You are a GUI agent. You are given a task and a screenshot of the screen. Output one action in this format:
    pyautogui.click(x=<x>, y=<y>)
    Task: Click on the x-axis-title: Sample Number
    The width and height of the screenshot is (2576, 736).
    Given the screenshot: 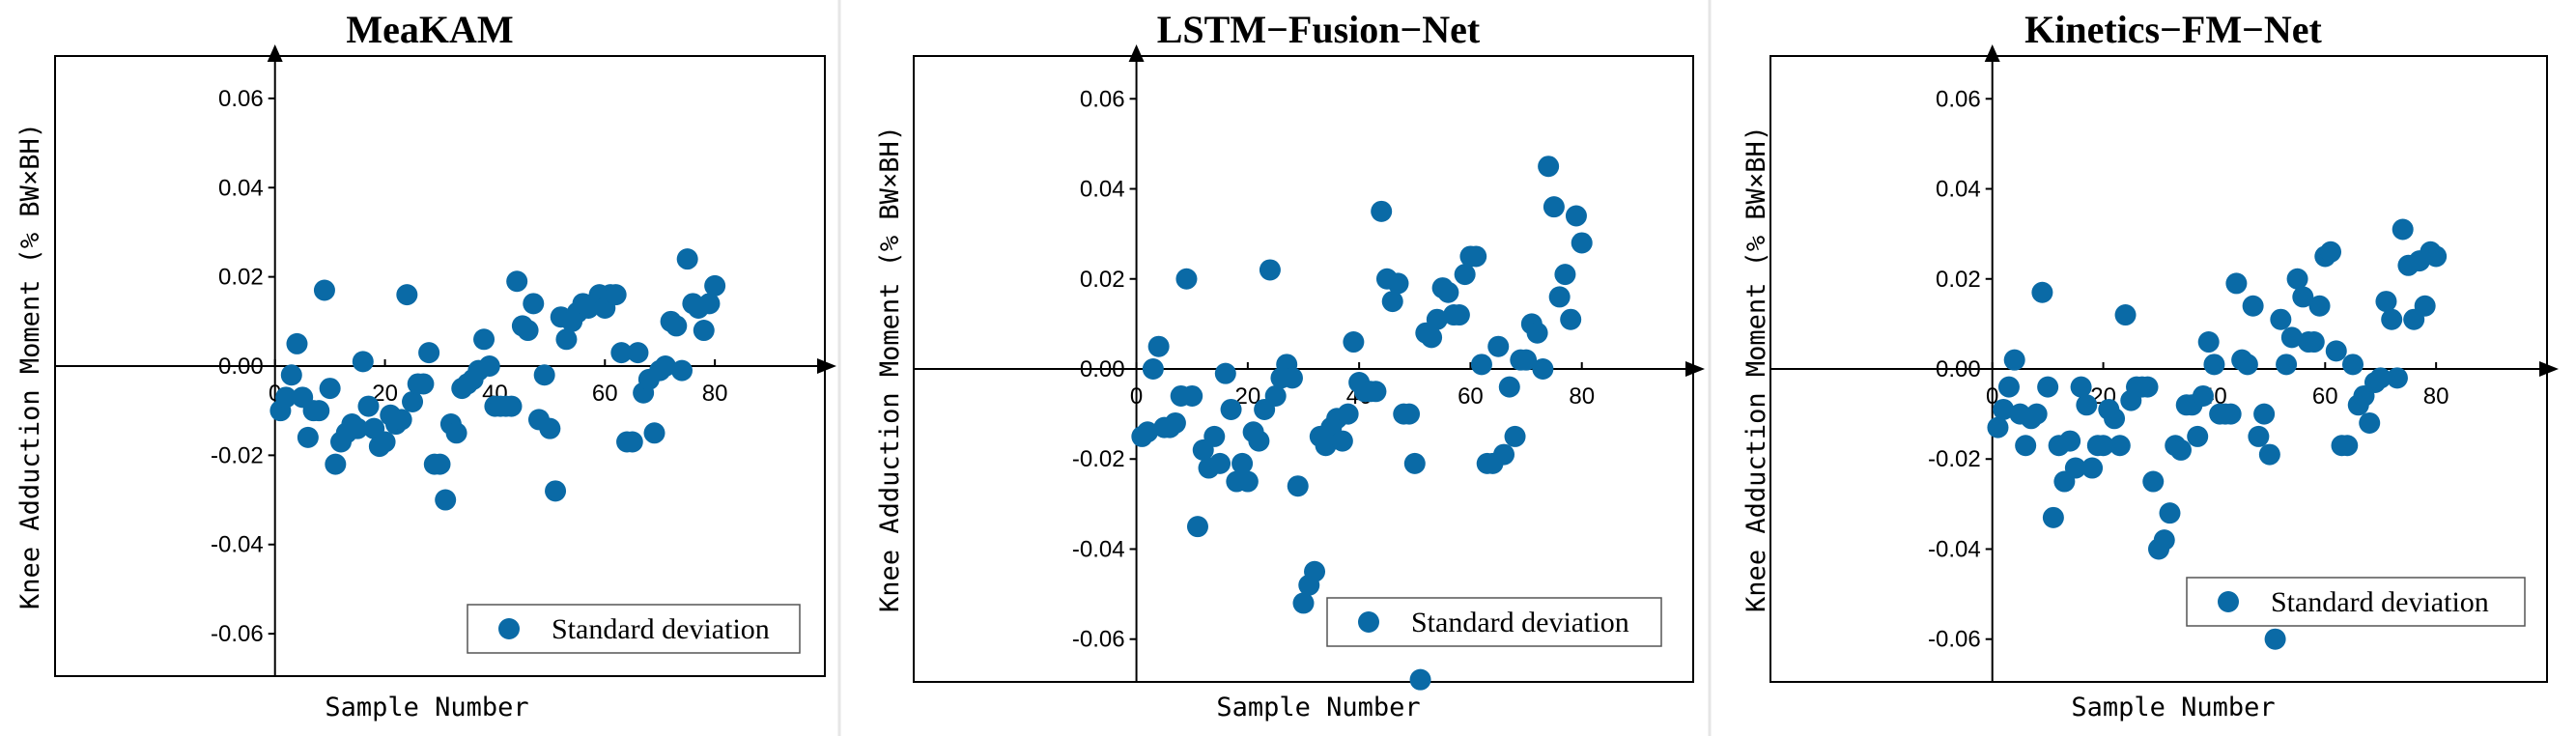 What is the action you would take?
    pyautogui.click(x=426, y=707)
    